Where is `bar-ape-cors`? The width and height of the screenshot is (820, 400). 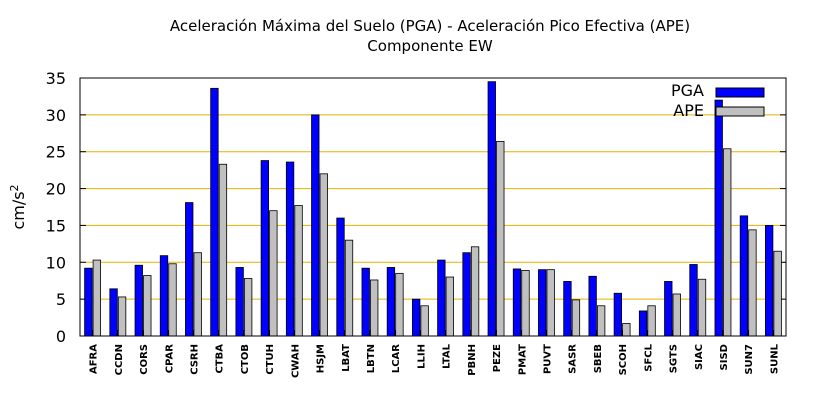
bar-ape-cors is located at coordinates (147, 306).